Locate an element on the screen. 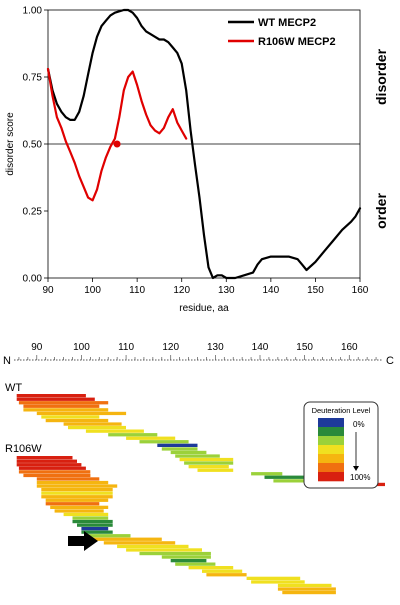 The image size is (400, 605). x-tick-label: 120 is located at coordinates (181, 290).